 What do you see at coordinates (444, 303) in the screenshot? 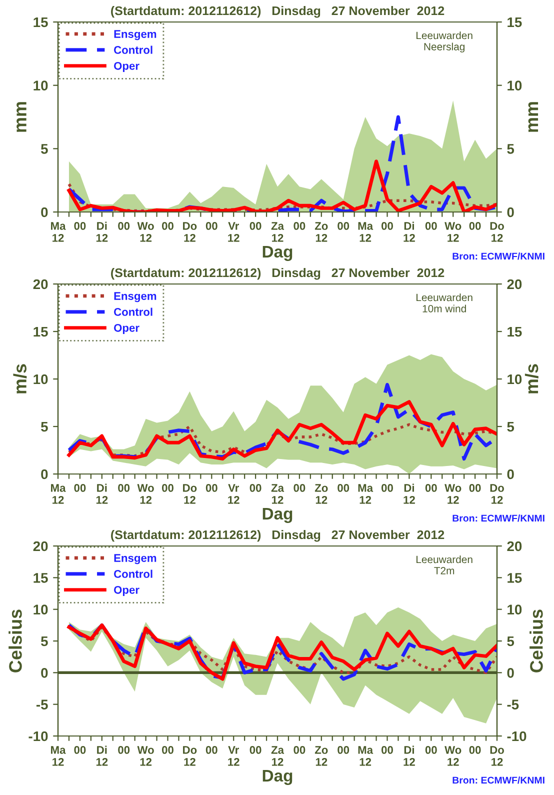
I see `annotation: Leeuwarden 10m wind` at bounding box center [444, 303].